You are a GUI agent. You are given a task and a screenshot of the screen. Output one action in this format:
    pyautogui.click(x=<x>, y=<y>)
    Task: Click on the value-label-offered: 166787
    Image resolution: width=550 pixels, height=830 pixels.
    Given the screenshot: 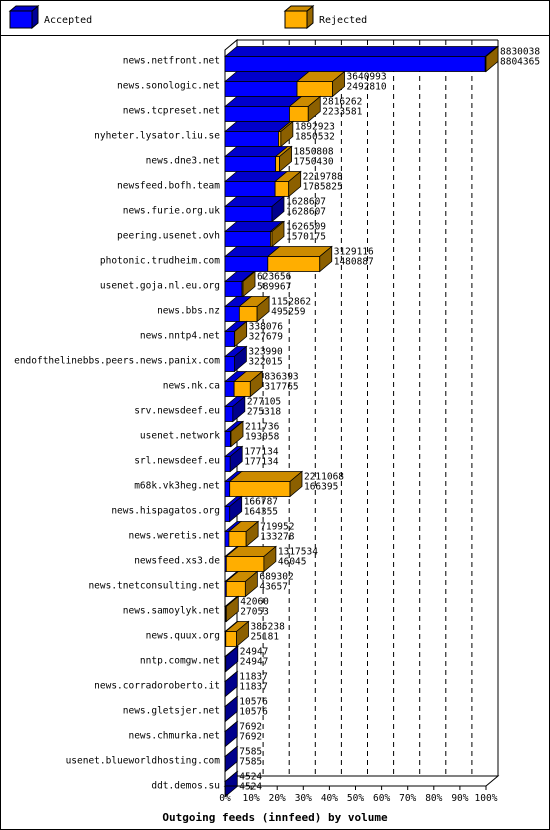 What is the action you would take?
    pyautogui.click(x=261, y=502)
    